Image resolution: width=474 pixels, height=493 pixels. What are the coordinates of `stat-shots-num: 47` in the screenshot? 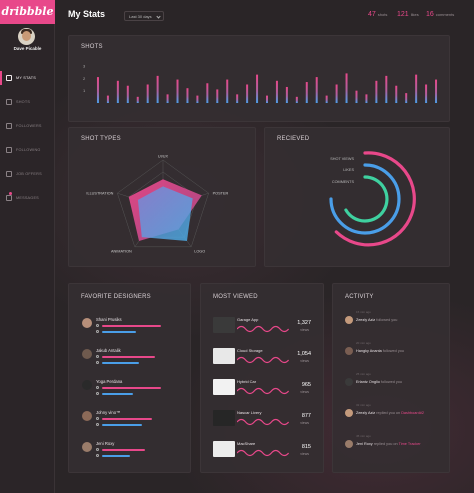 It's located at (372, 14).